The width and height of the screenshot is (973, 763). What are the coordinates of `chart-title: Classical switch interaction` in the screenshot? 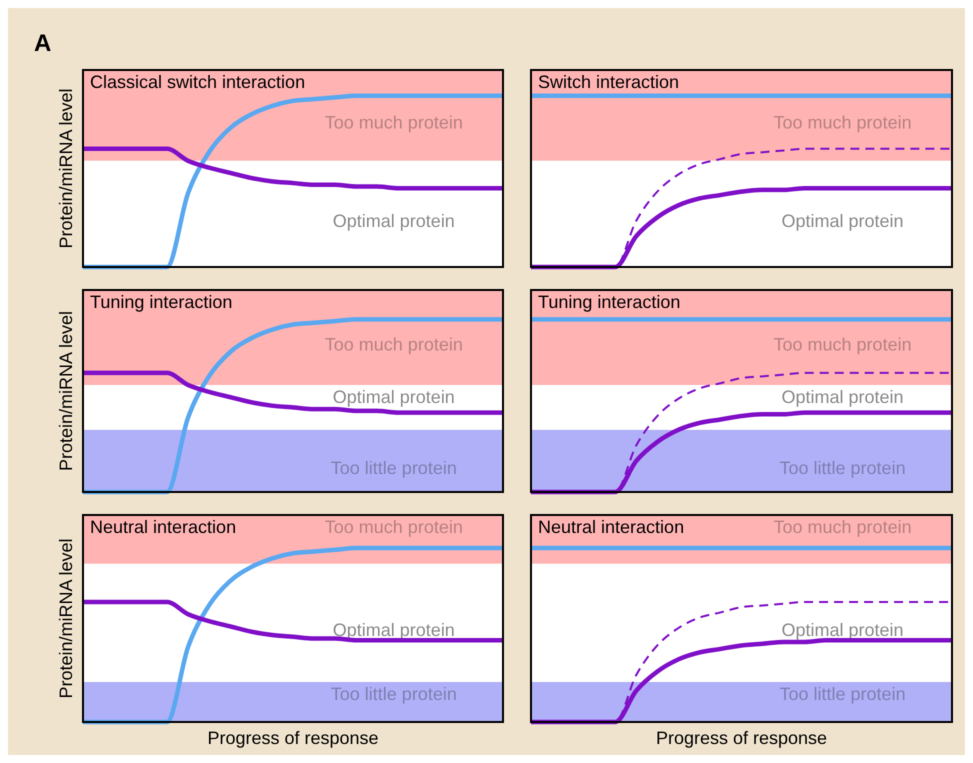 It's located at (198, 82).